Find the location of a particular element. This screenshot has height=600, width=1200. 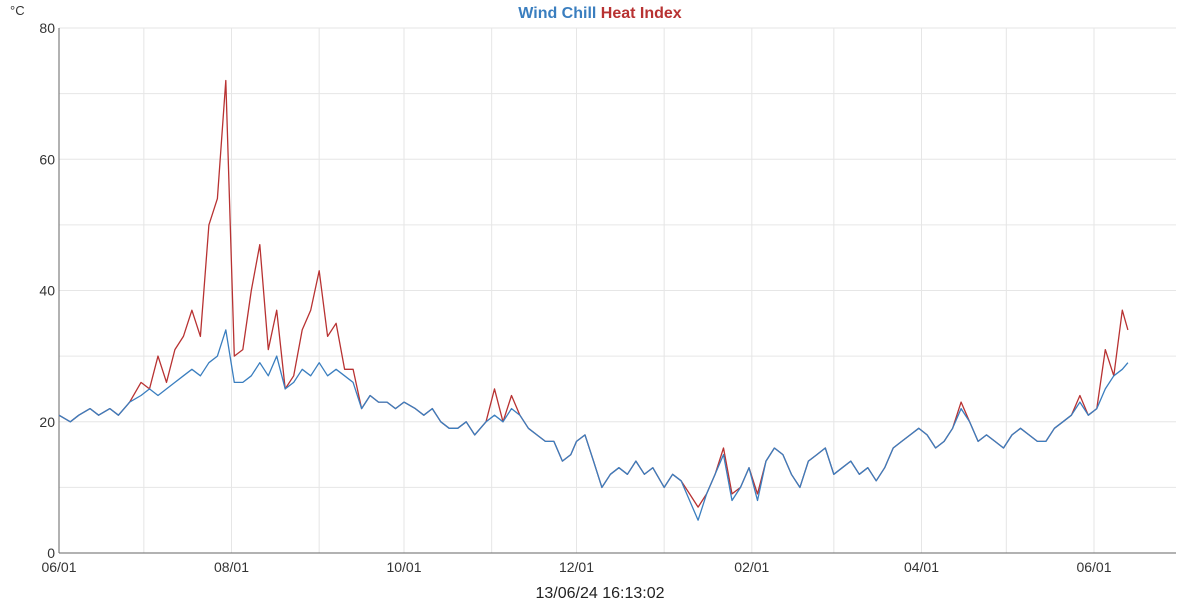

y-tick-label: 60 is located at coordinates (47, 159).